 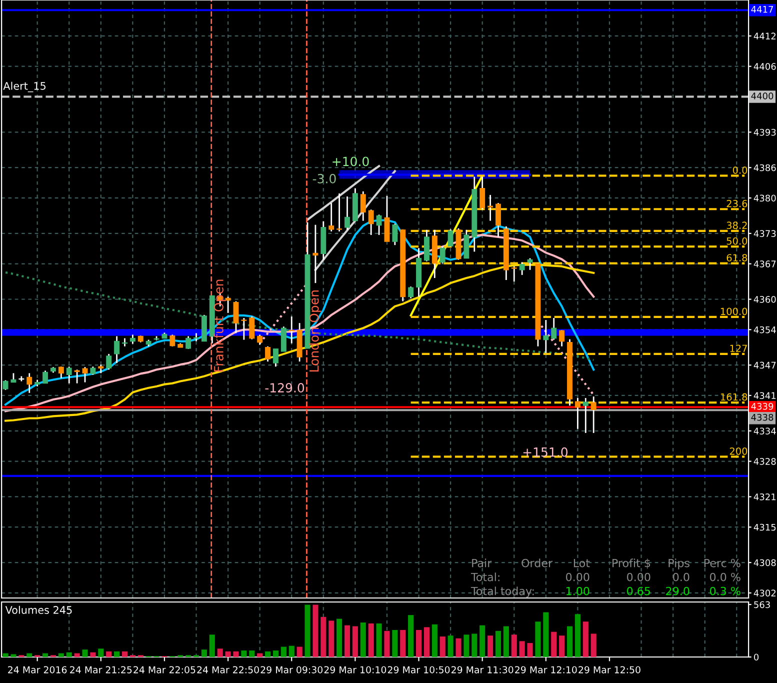 I want to click on ref-line-label: 4338, so click(x=762, y=417).